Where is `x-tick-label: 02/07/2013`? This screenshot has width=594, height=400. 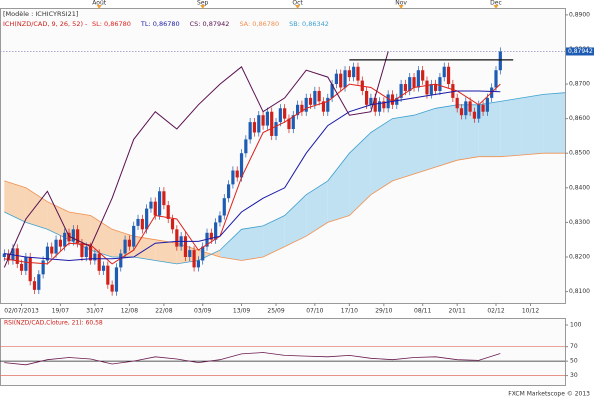 x-tick-label: 02/07/2013 is located at coordinates (21, 311).